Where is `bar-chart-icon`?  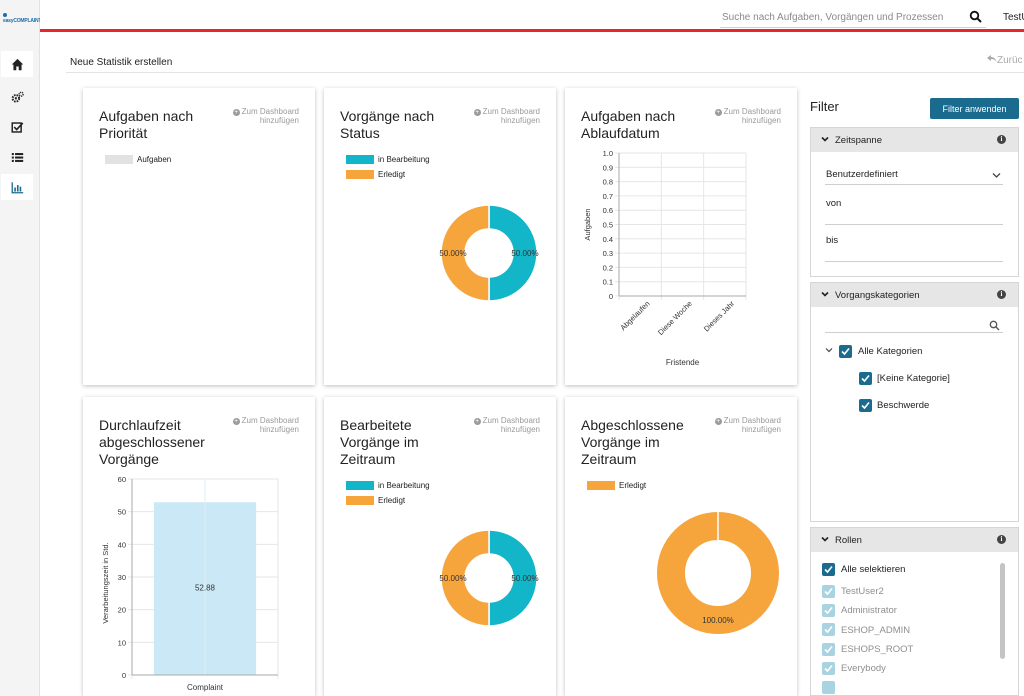
bar-chart-icon is located at coordinates (17, 187).